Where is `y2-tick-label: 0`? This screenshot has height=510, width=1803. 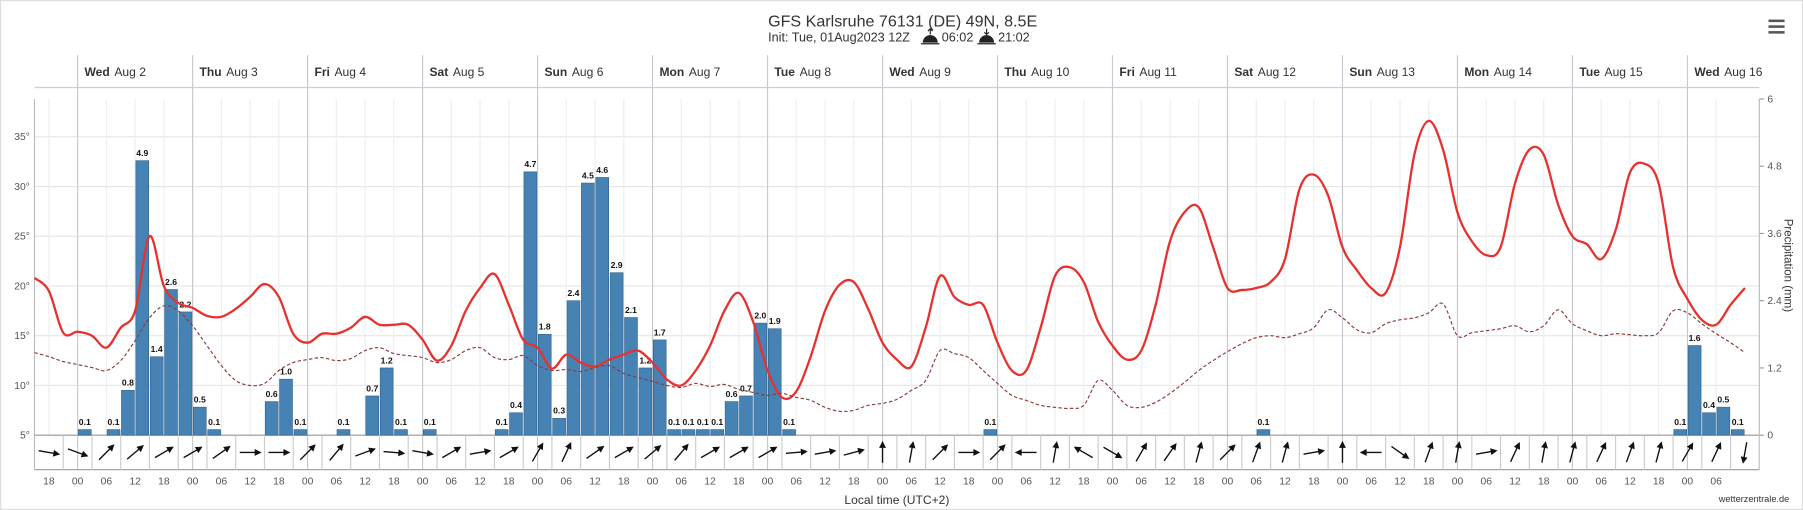
y2-tick-label: 0 is located at coordinates (1770, 436).